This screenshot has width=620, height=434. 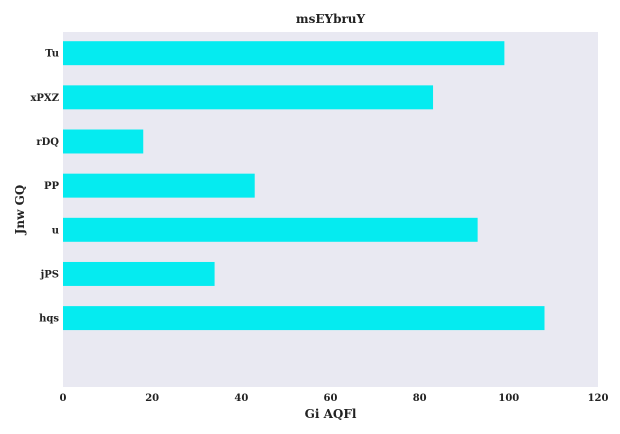 What do you see at coordinates (47, 142) in the screenshot?
I see `y-tick-label: rDQ` at bounding box center [47, 142].